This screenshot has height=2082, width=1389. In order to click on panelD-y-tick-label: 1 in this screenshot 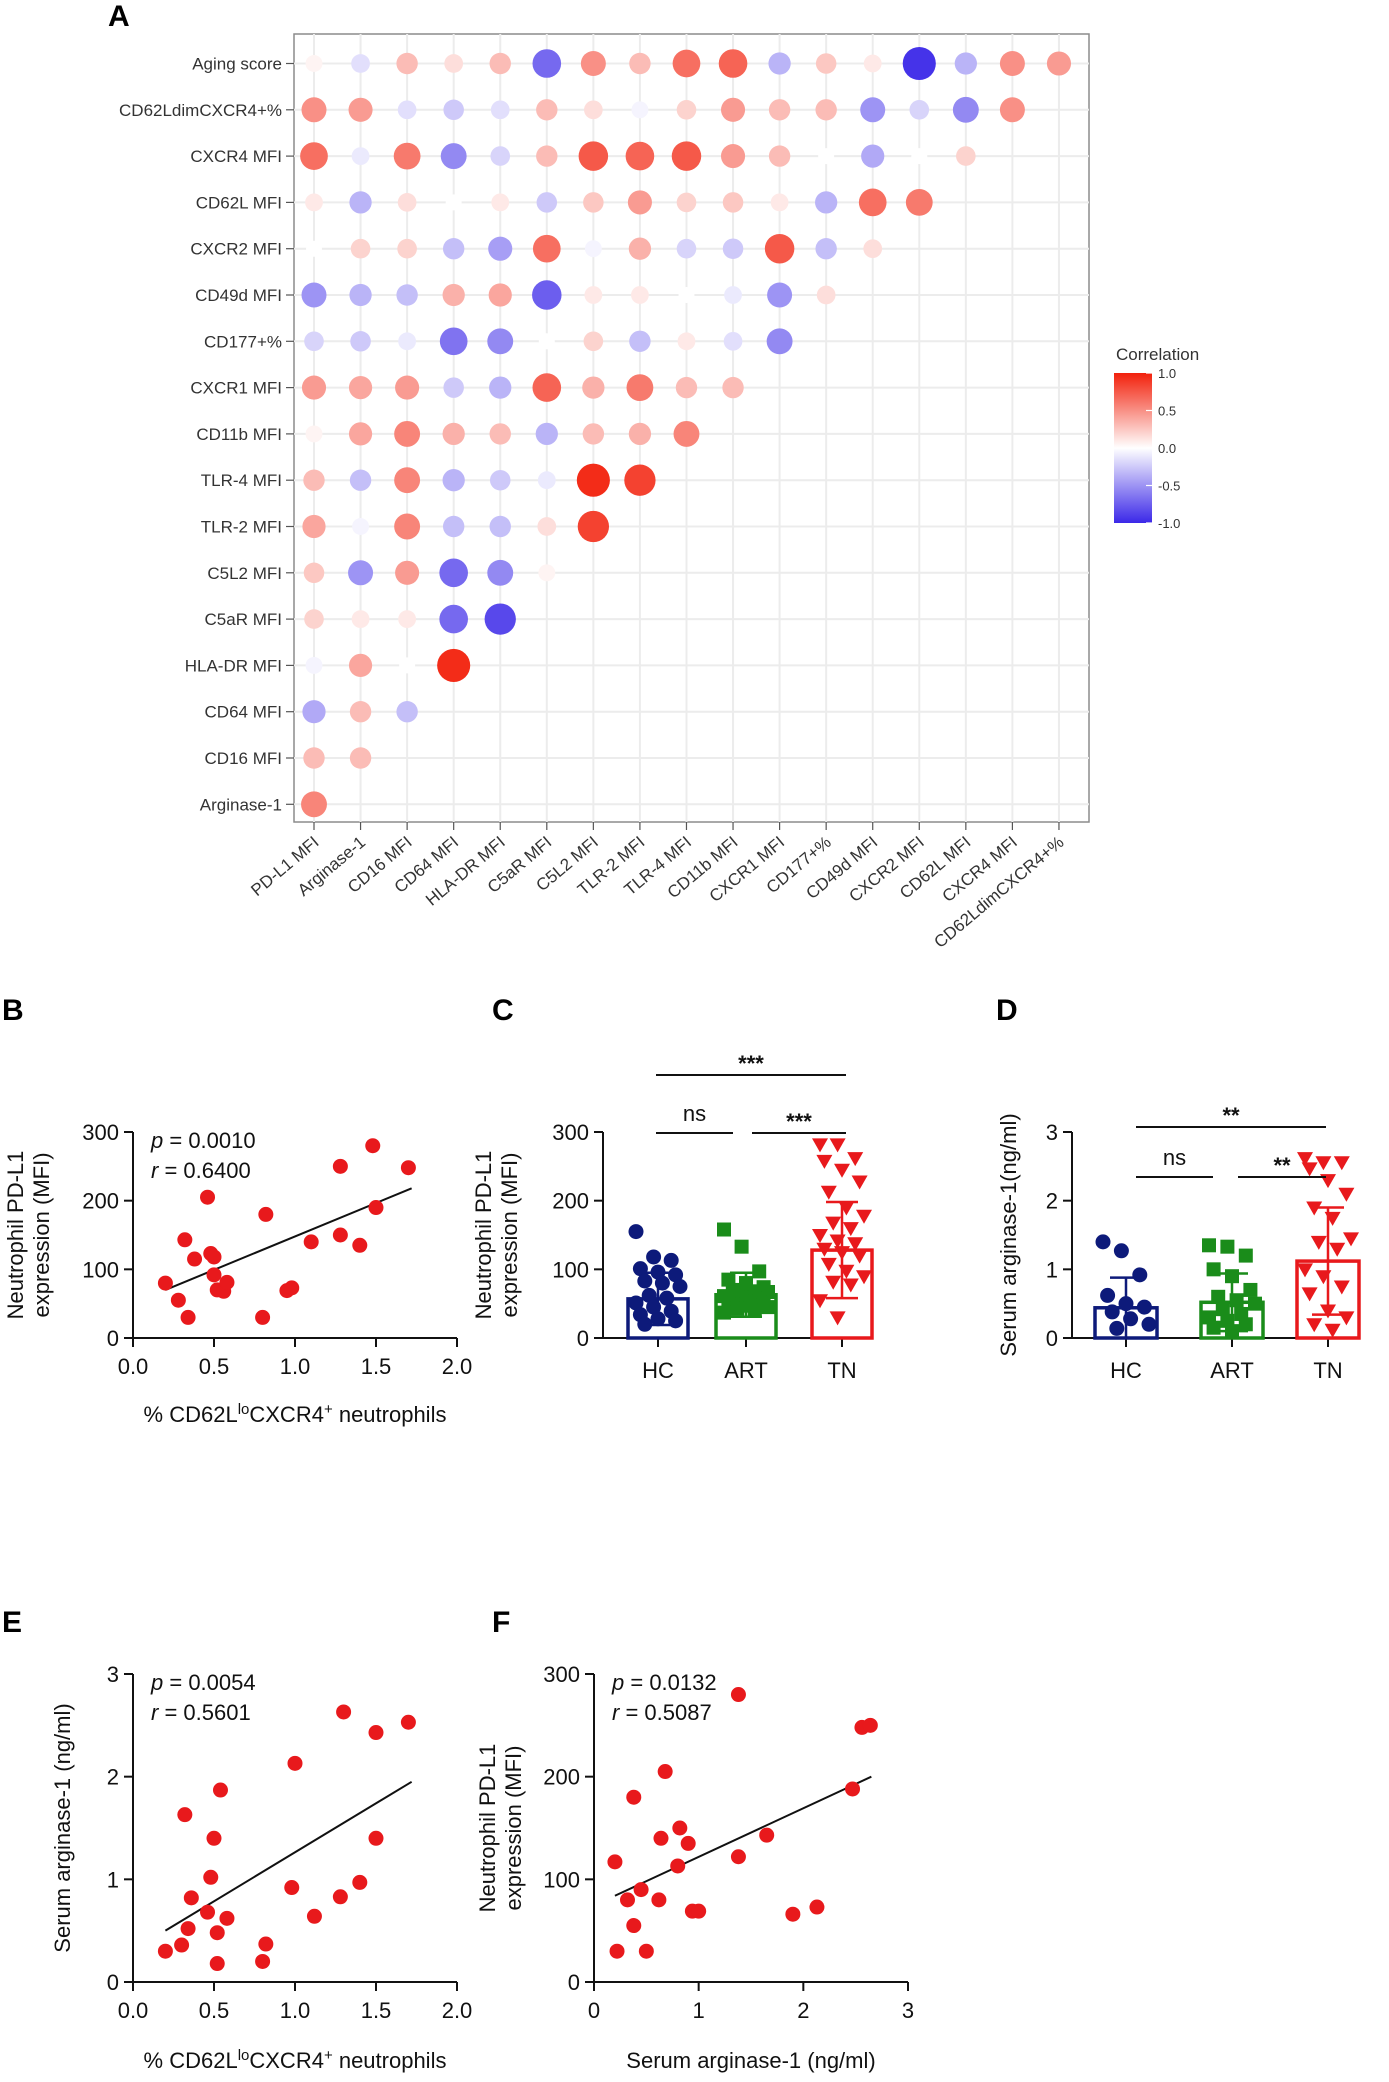, I will do `click(1052, 1269)`.